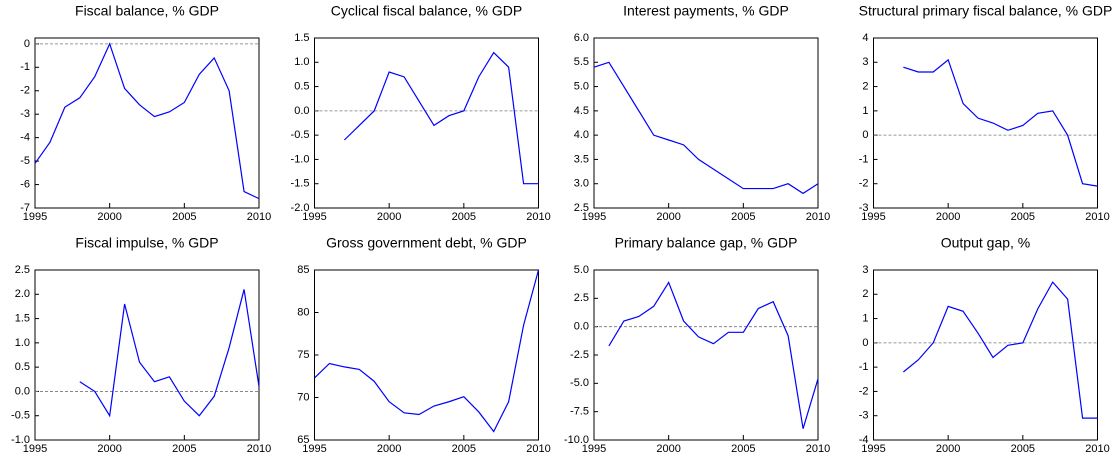 Image resolution: width=1120 pixels, height=466 pixels. I want to click on y-tick-label: -2.5, so click(579, 355).